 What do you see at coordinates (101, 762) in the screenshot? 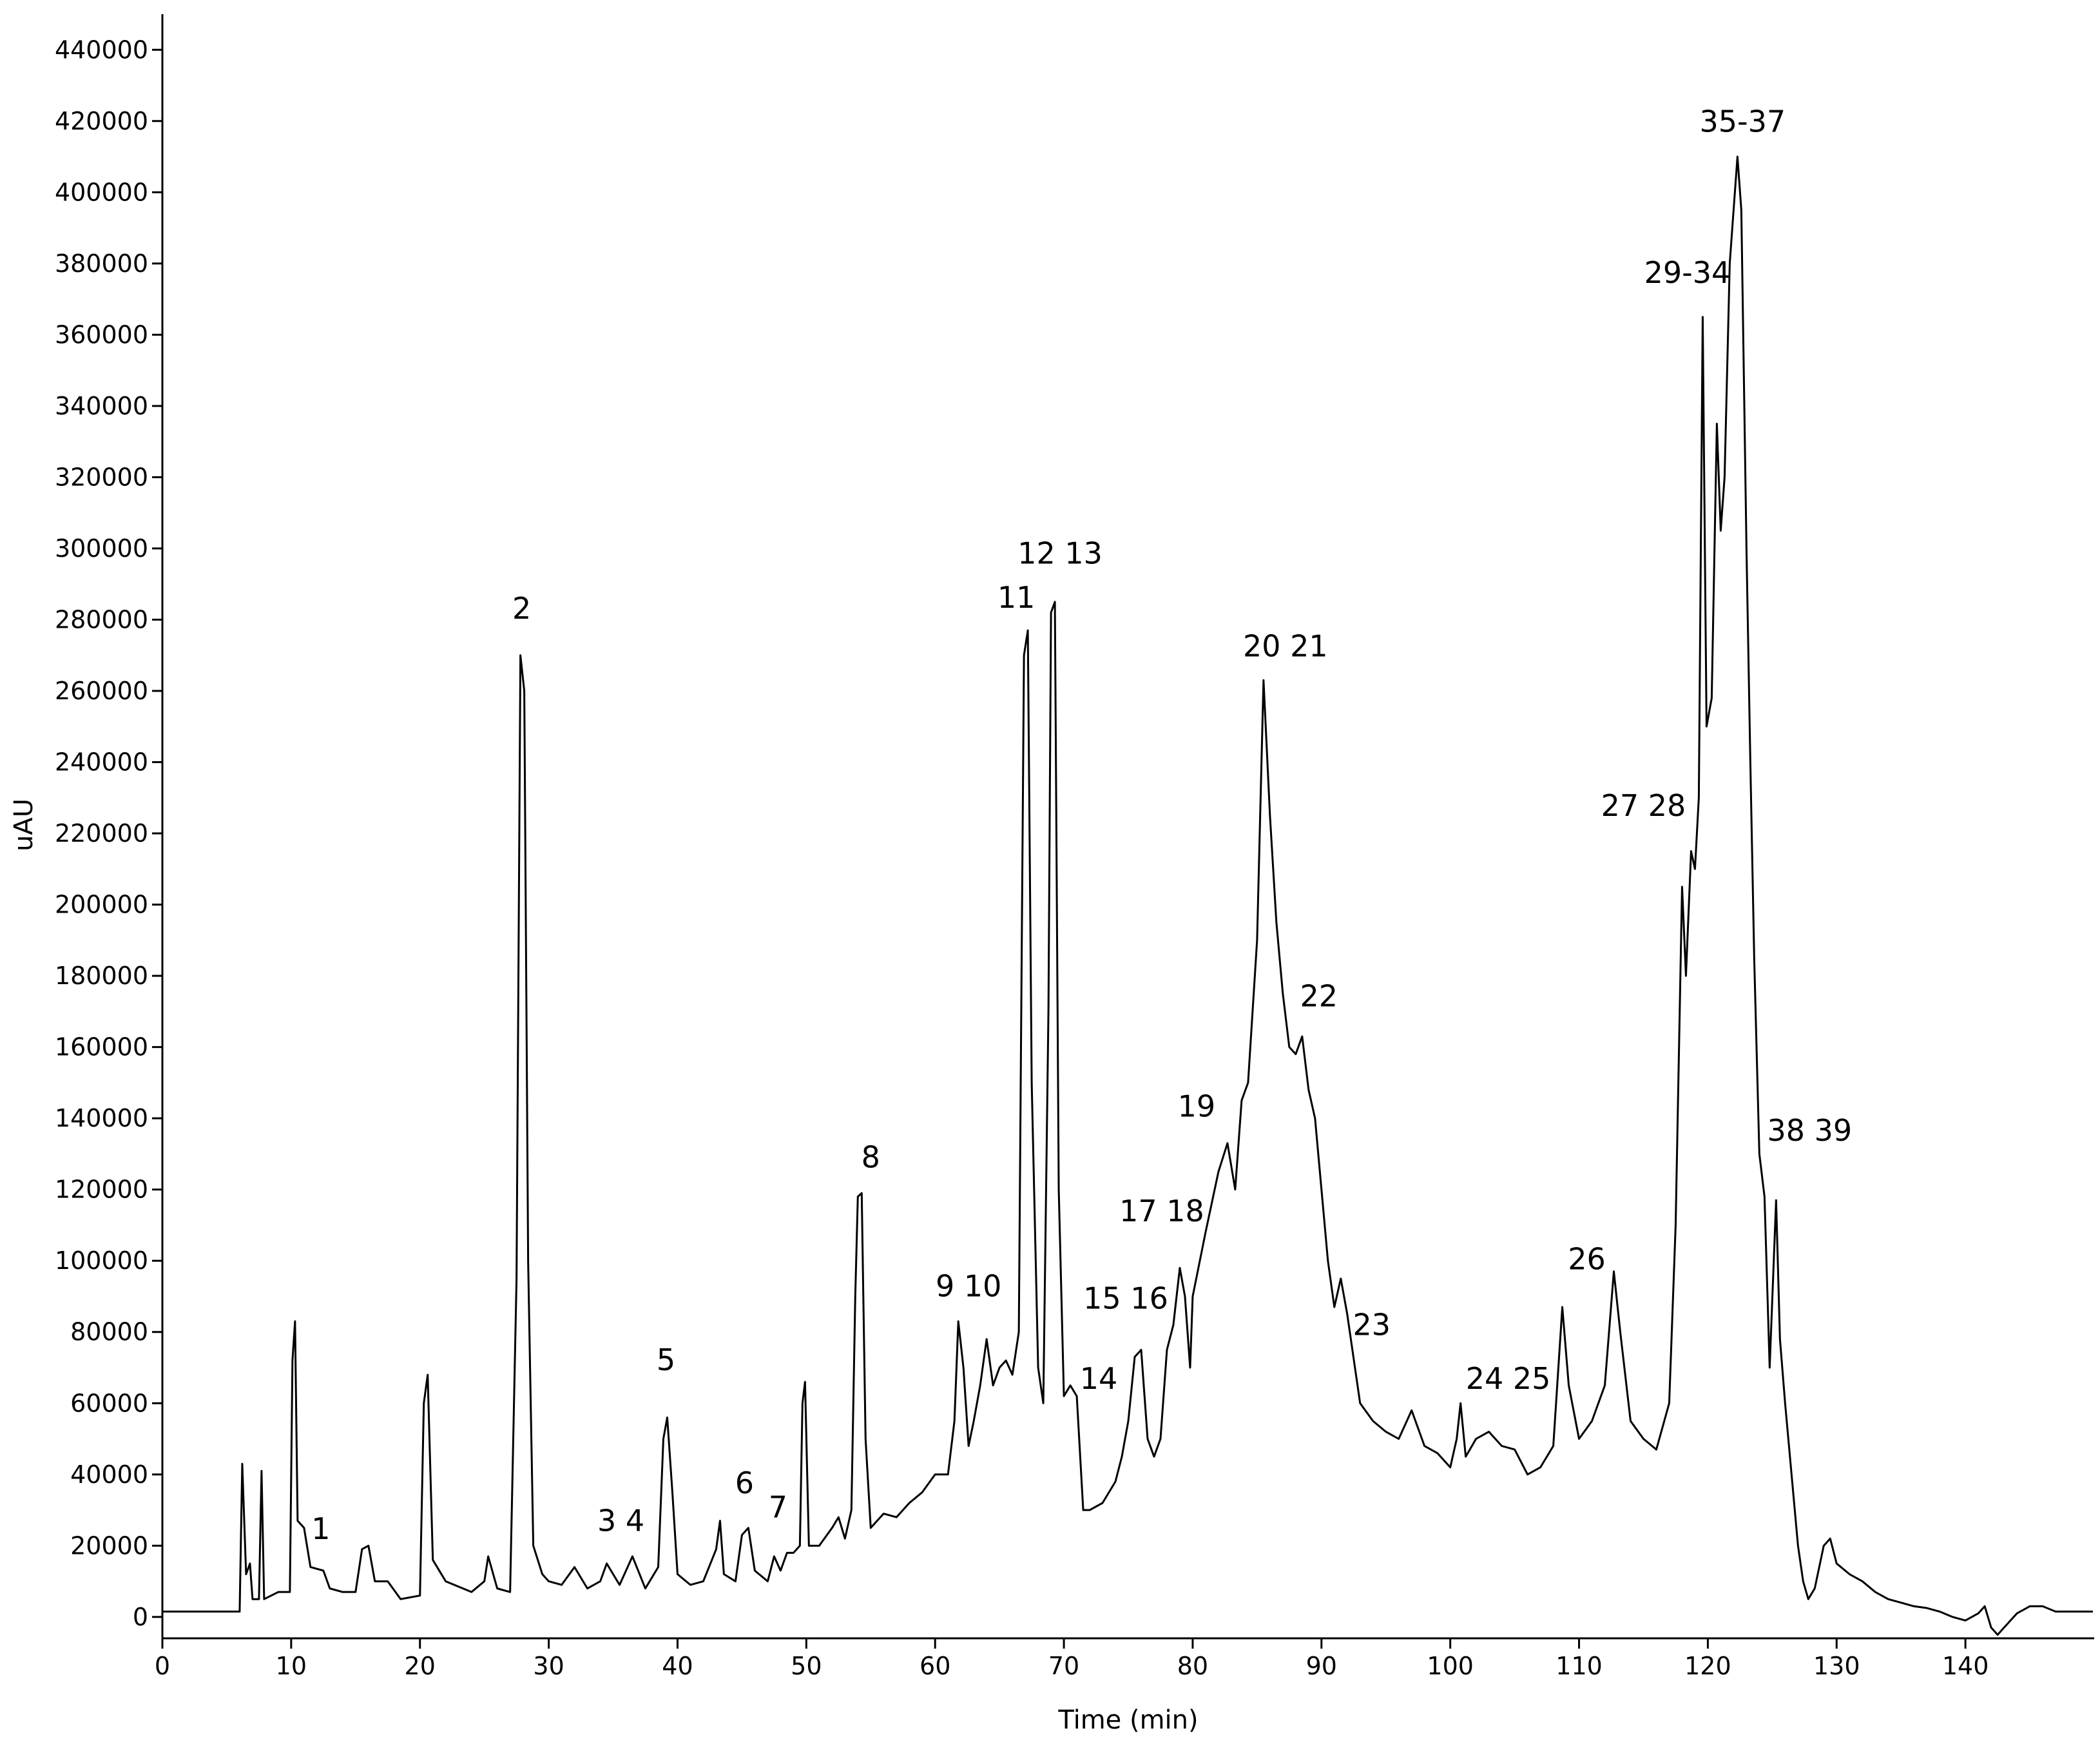
I see `y-tick-label: 240000` at bounding box center [101, 762].